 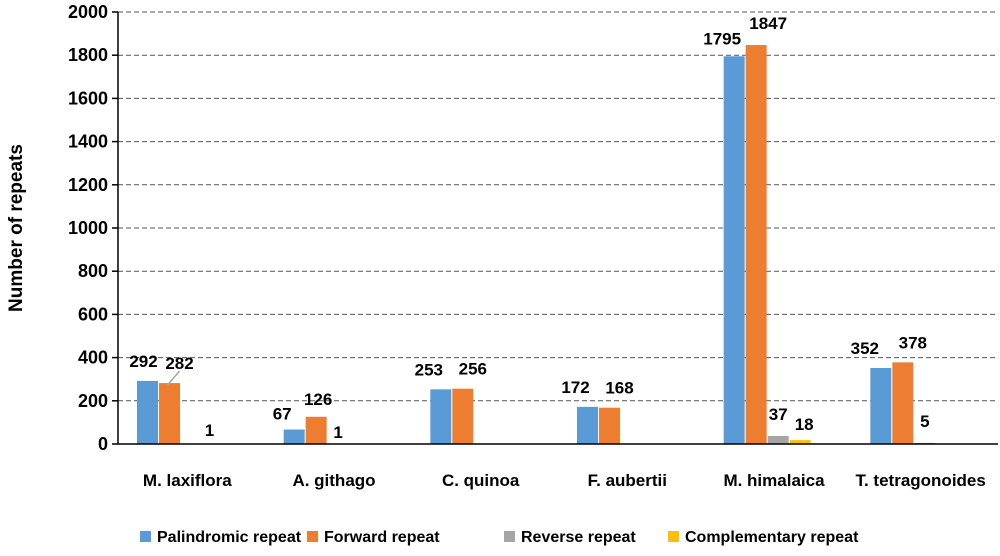 What do you see at coordinates (16, 228) in the screenshot?
I see `y-axis-title: Number of repeats` at bounding box center [16, 228].